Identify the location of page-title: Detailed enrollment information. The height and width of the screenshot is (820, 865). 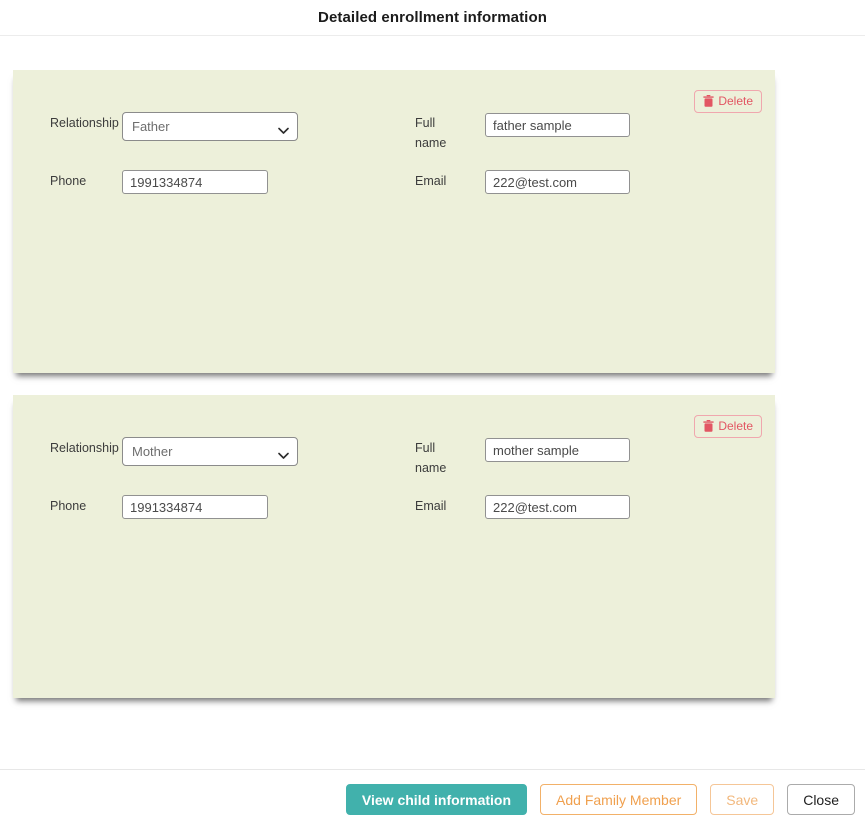
(432, 17).